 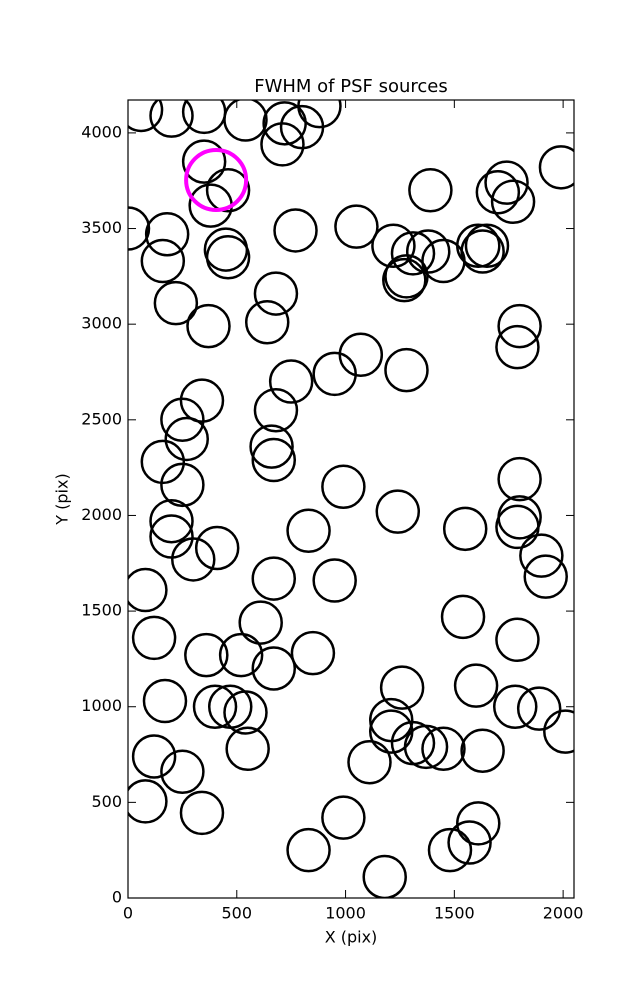 I want to click on y-tick-label: 3000, so click(x=101, y=323).